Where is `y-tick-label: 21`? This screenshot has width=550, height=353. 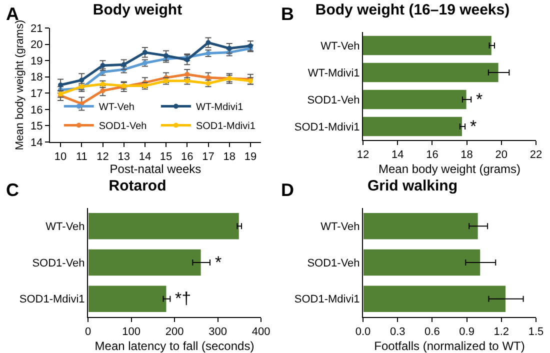 y-tick-label: 21 is located at coordinates (36, 28).